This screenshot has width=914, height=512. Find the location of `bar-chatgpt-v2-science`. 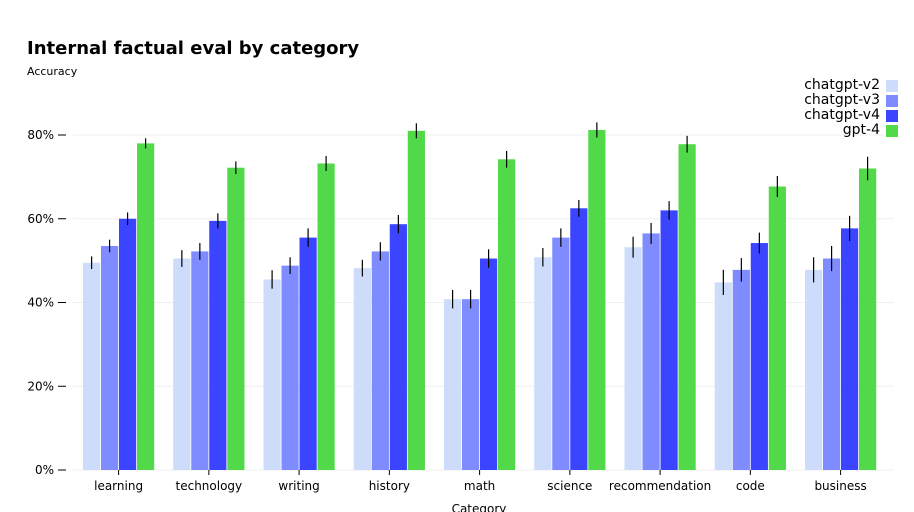

bar-chatgpt-v2-science is located at coordinates (543, 363).